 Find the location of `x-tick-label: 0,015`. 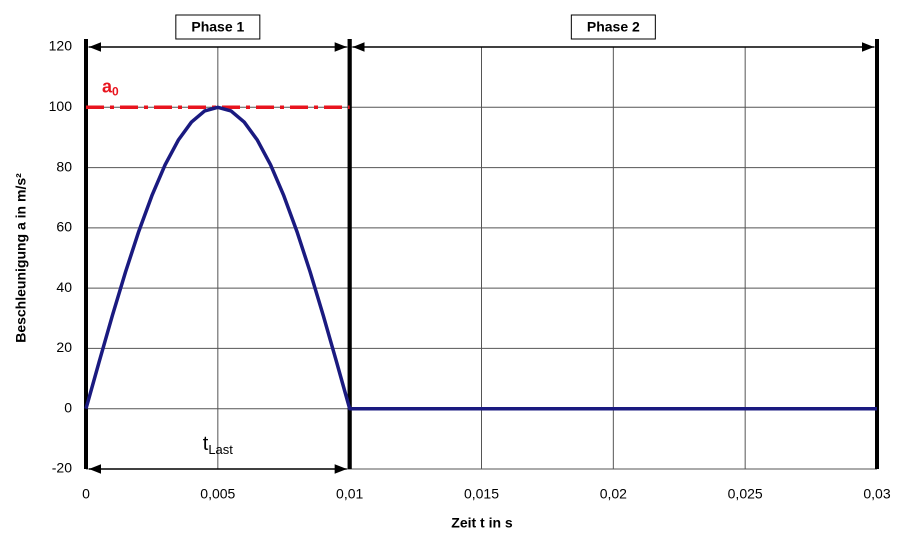

x-tick-label: 0,015 is located at coordinates (481, 494).